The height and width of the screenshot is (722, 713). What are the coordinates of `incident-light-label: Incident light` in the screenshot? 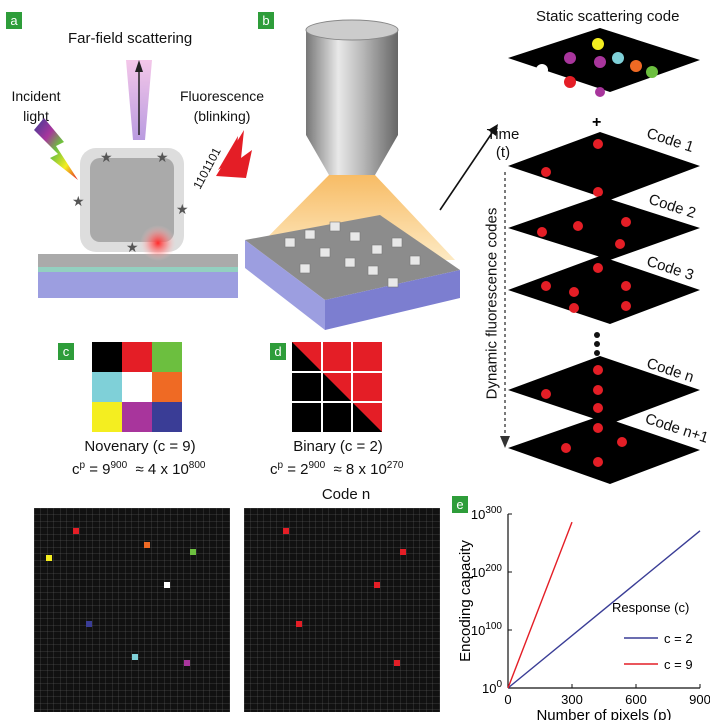 It's located at (36, 106).